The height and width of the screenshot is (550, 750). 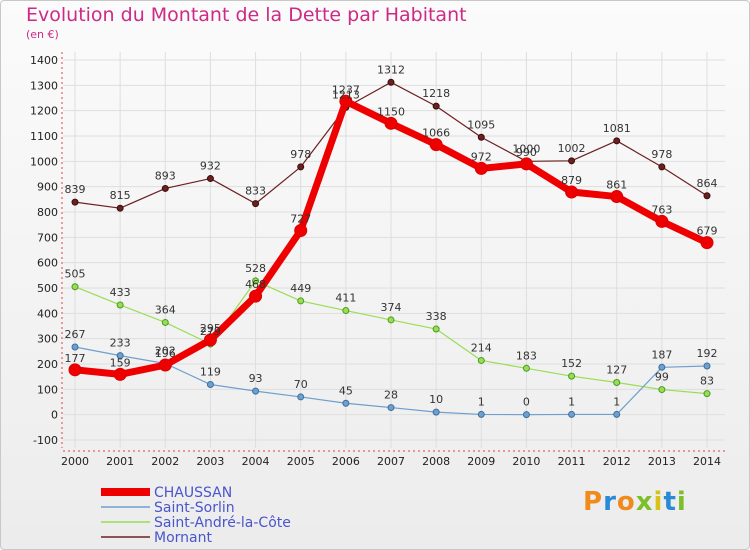 What do you see at coordinates (183, 538) in the screenshot?
I see `legend-label-mornant: Mornant` at bounding box center [183, 538].